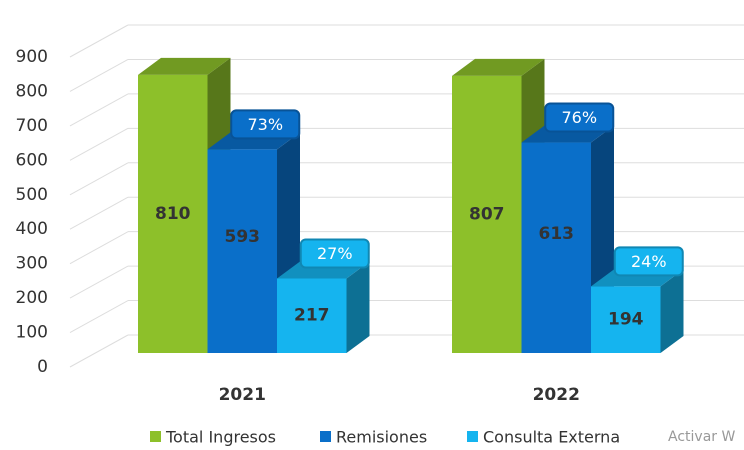 Image resolution: width=744 pixels, height=450 pixels. Describe the element at coordinates (242, 395) in the screenshot. I see `x-tick-label: 2021` at that location.